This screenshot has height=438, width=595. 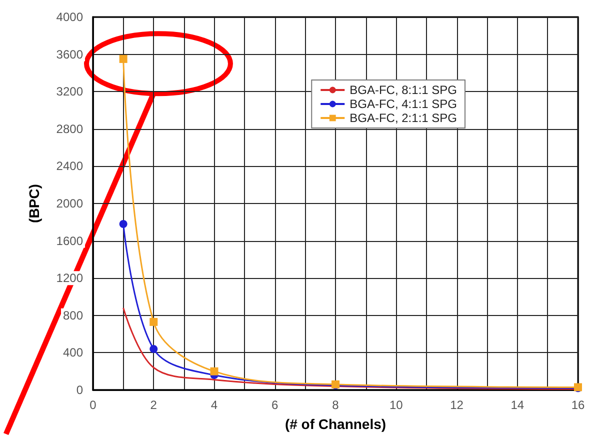 I want to click on x-tick-label: 4, so click(x=214, y=405).